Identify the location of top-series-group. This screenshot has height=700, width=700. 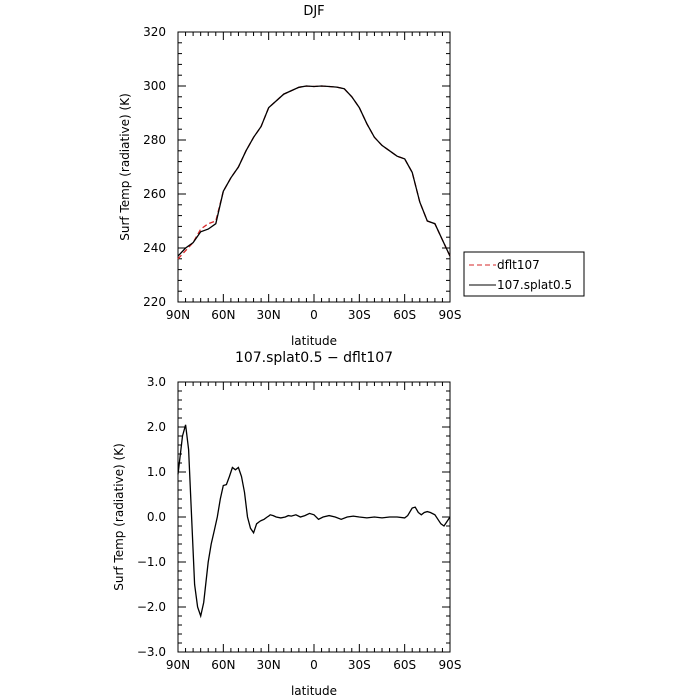
(314, 172).